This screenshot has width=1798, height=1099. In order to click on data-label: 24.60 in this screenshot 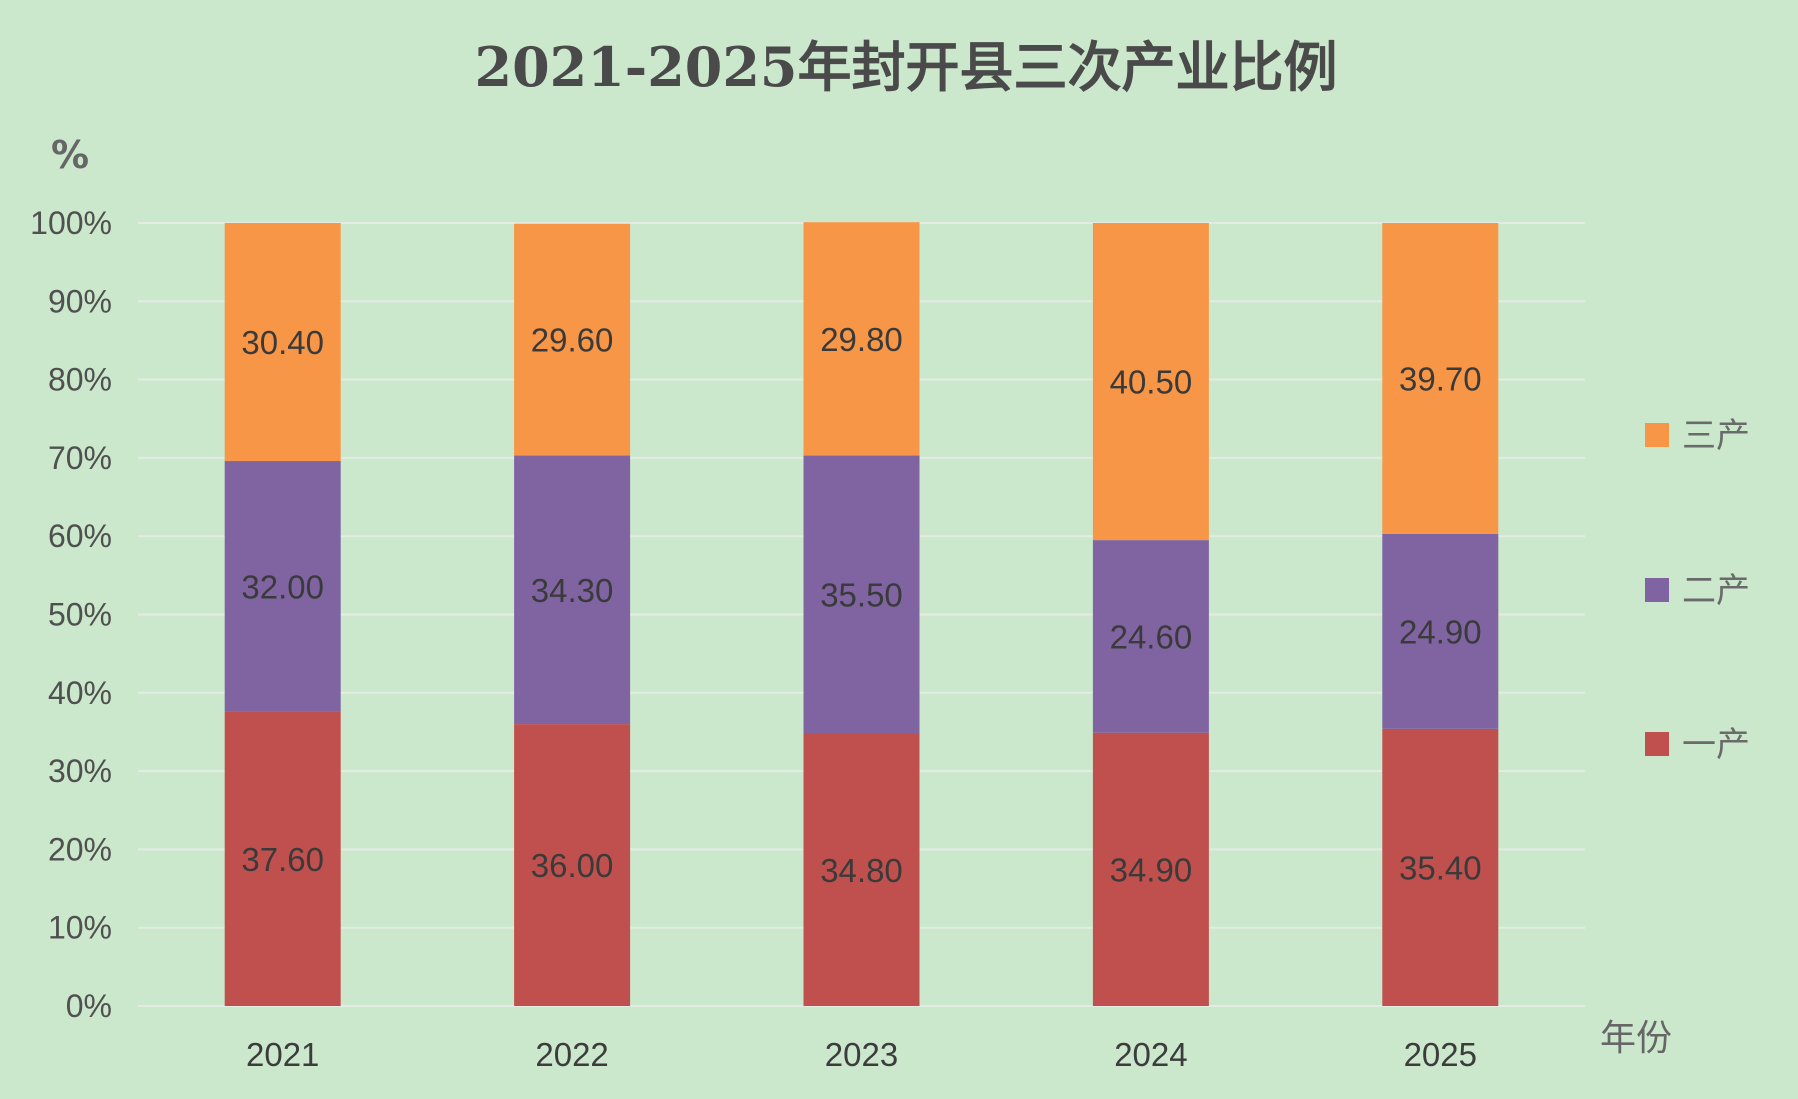, I will do `click(1151, 636)`.